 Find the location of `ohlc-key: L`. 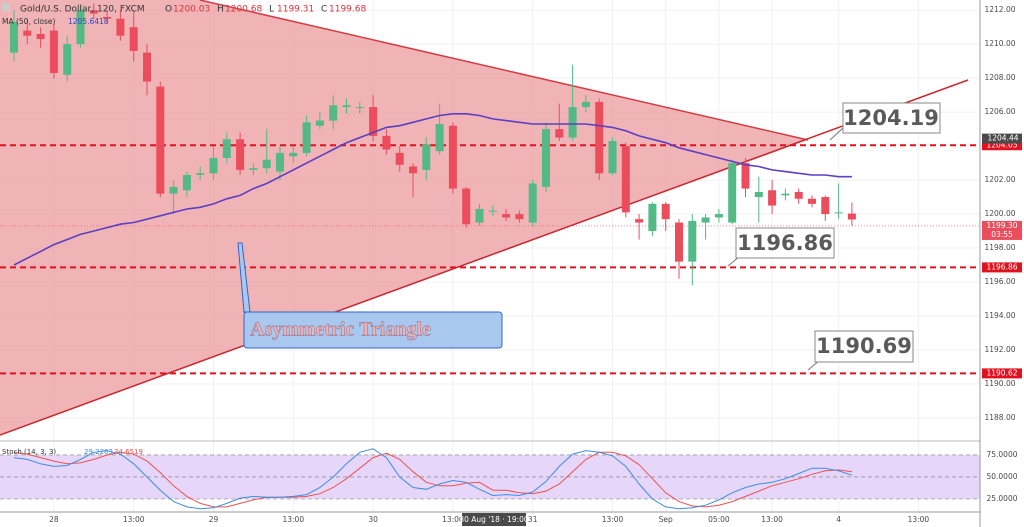

ohlc-key: L is located at coordinates (271, 10).